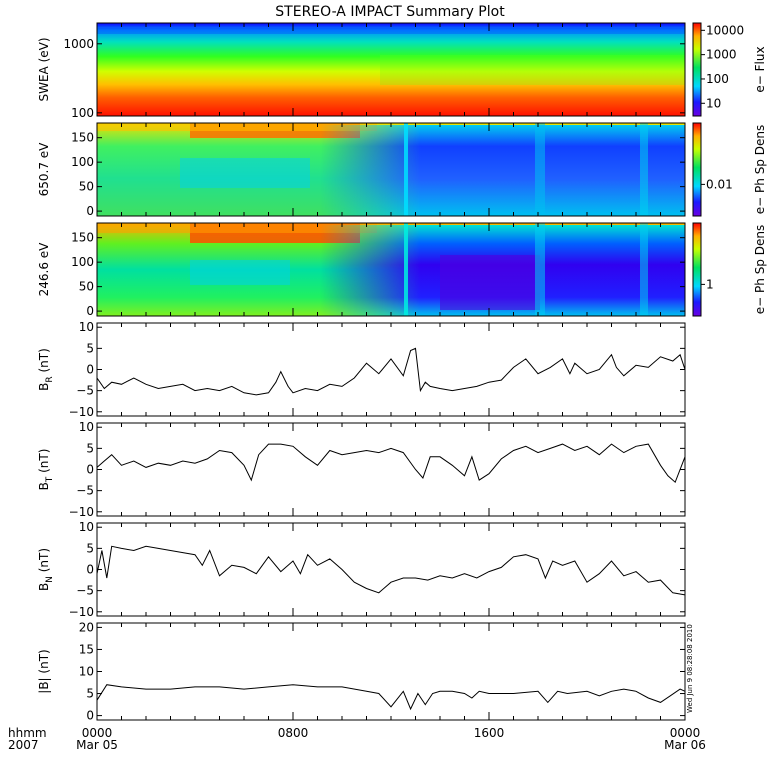 This screenshot has height=780, width=780. Describe the element at coordinates (390, 12) in the screenshot. I see `plot-title: STEREO-A IMPACT Summary Plot` at that location.